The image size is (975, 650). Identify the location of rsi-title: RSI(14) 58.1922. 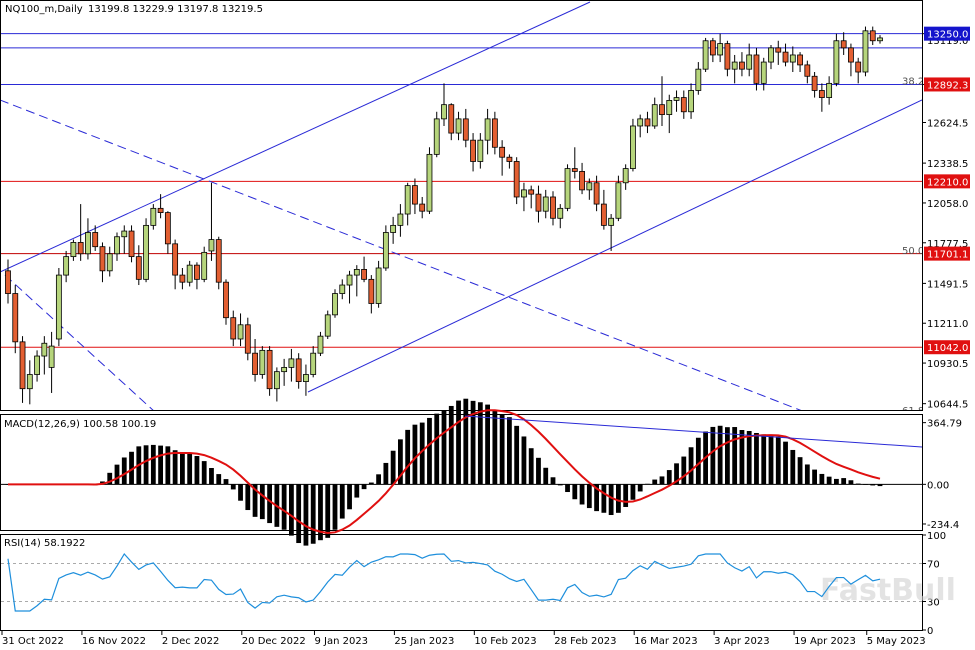
(44, 543).